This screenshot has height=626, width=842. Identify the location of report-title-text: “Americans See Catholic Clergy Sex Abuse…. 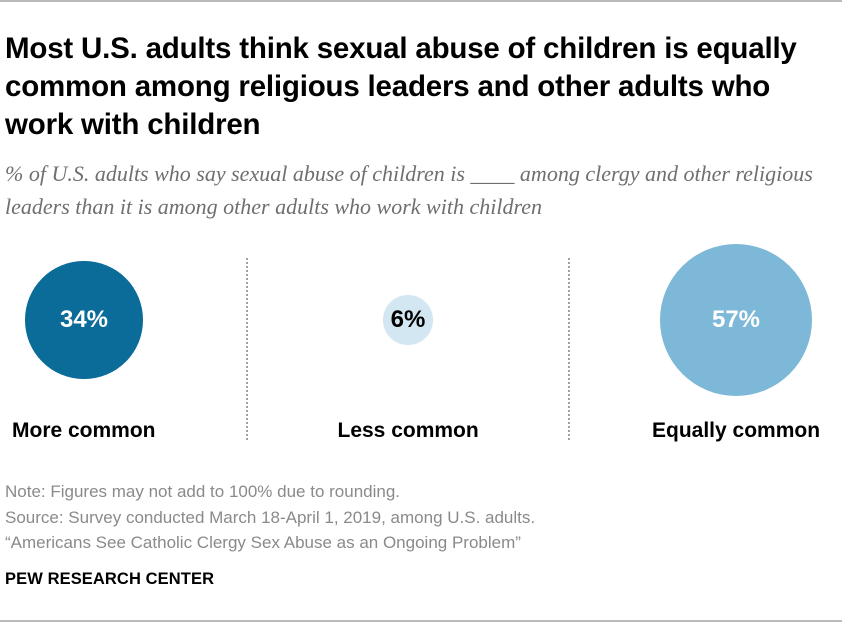
(263, 542).